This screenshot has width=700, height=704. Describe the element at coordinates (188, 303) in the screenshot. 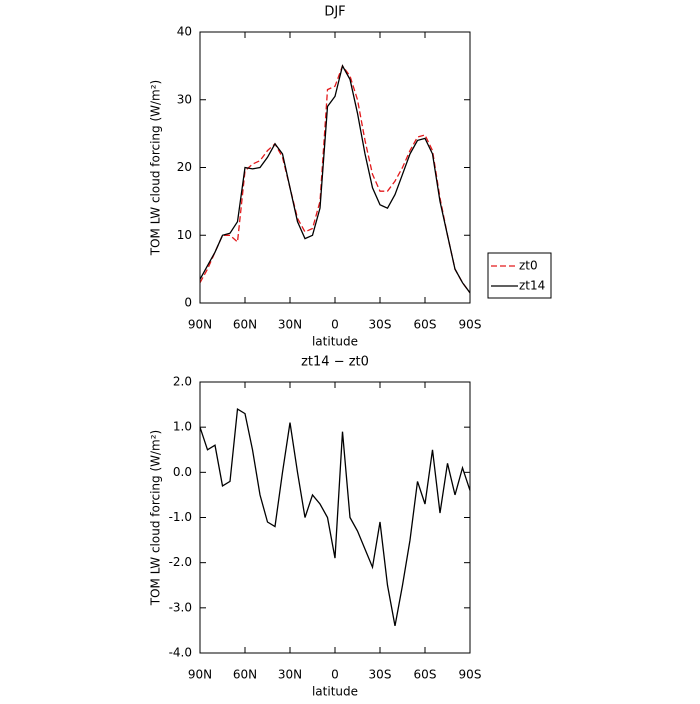

I see `y-tick-label: 0` at that location.